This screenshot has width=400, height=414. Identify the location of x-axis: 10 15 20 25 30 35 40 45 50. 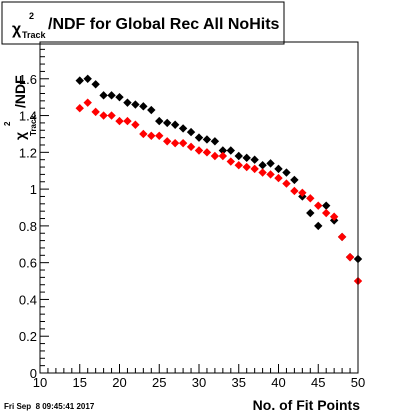
(199, 377).